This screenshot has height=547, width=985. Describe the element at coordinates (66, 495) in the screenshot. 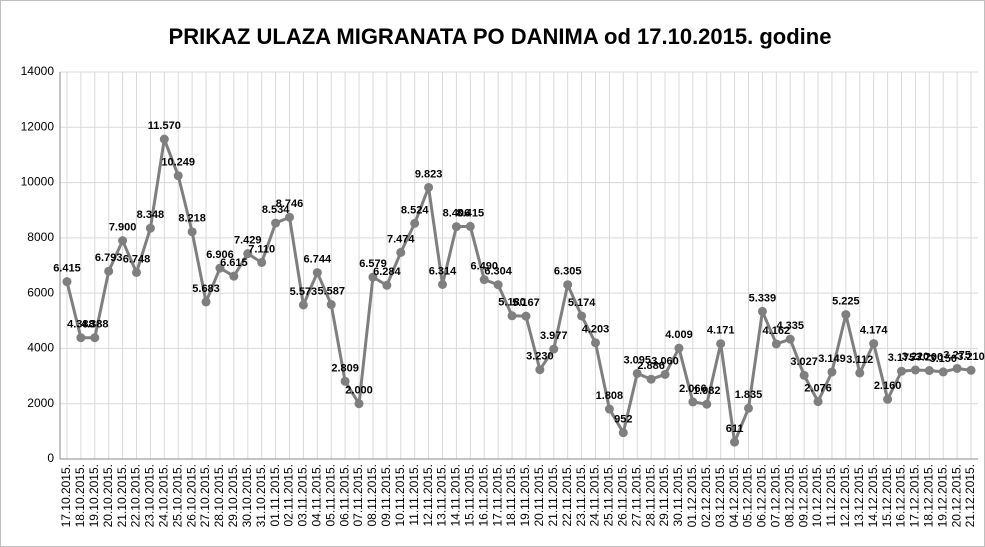

I see `x-tick-label: 17.10.2015.` at that location.